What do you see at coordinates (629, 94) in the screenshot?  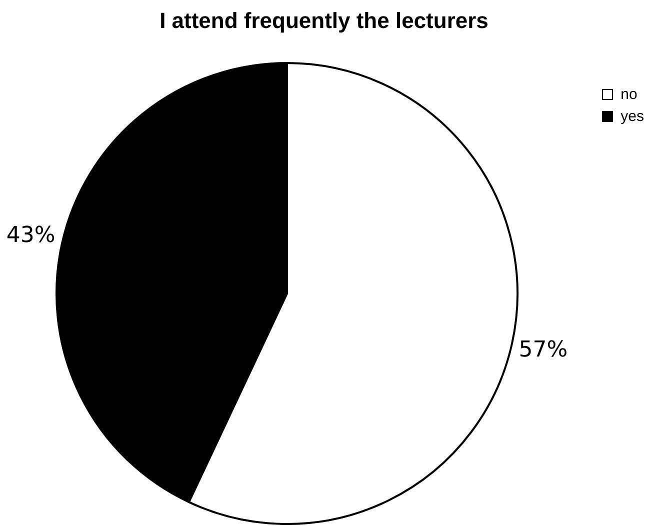 I see `legend-label: no` at bounding box center [629, 94].